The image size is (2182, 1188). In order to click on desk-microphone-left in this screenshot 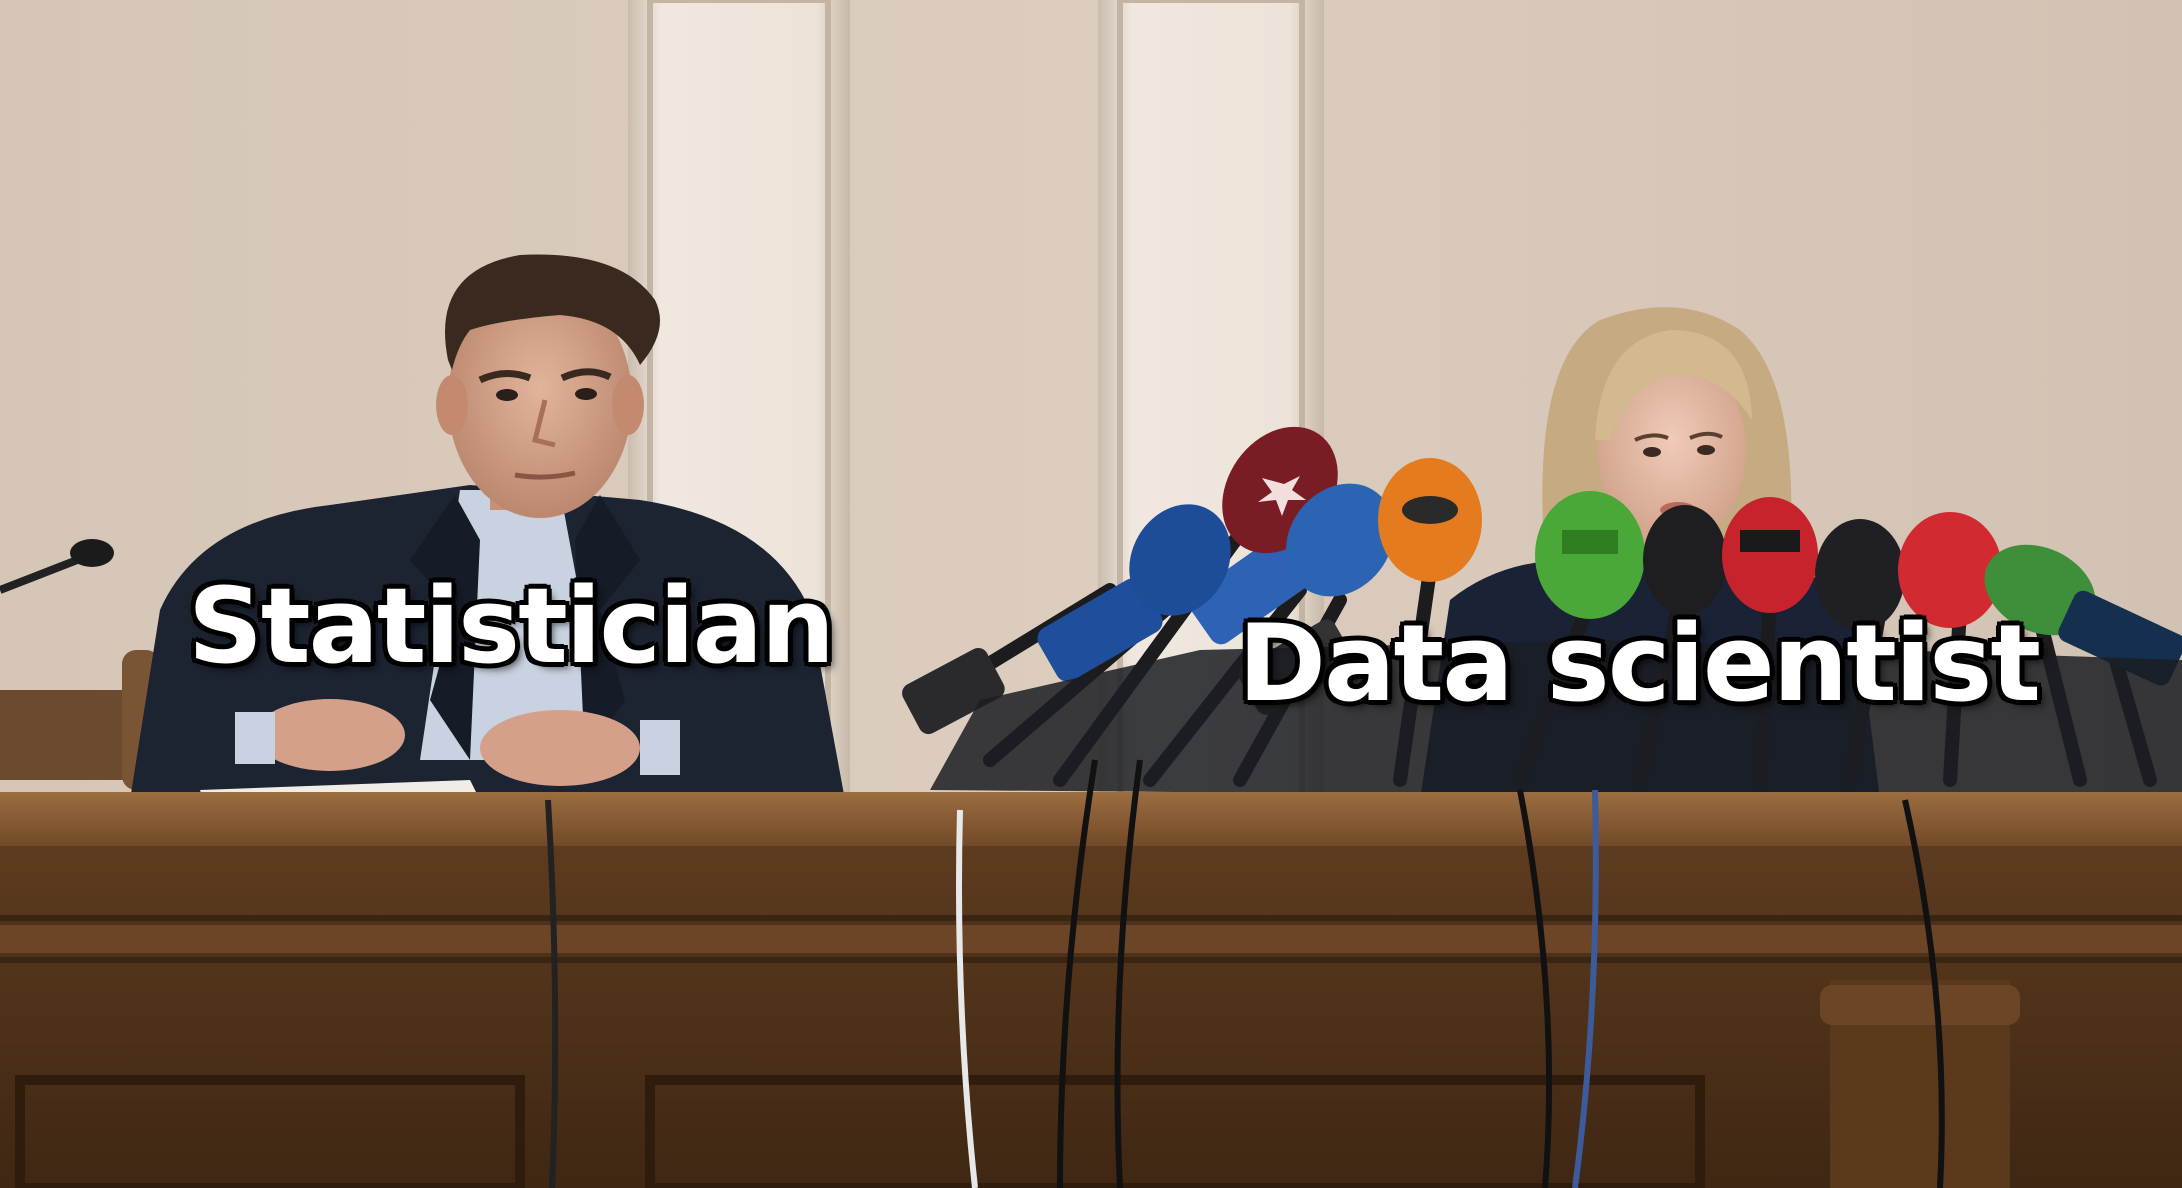, I will do `click(57, 566)`.